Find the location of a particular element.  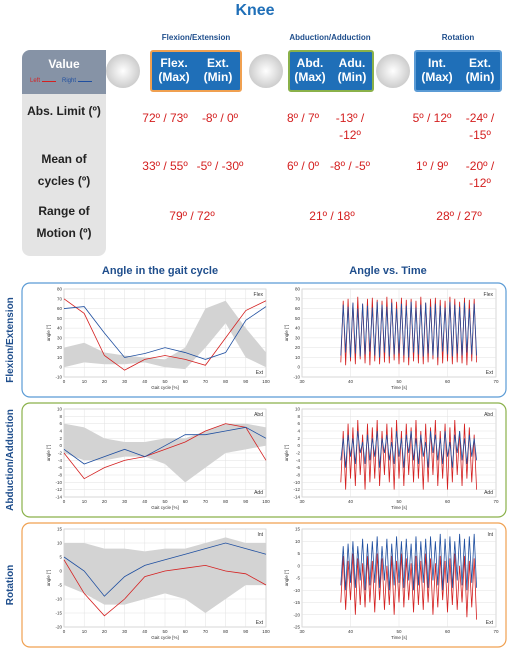

table-cell: 28º / 27º is located at coordinates (459, 216).